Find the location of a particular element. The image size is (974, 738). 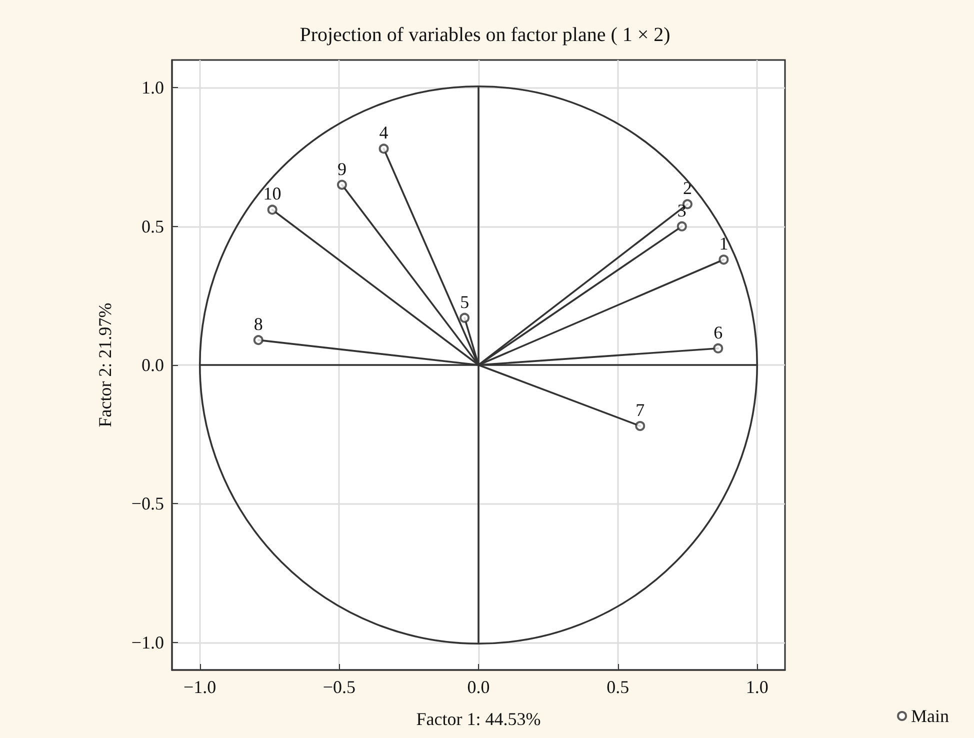

x-tick-label: 0.0 is located at coordinates (478, 687).